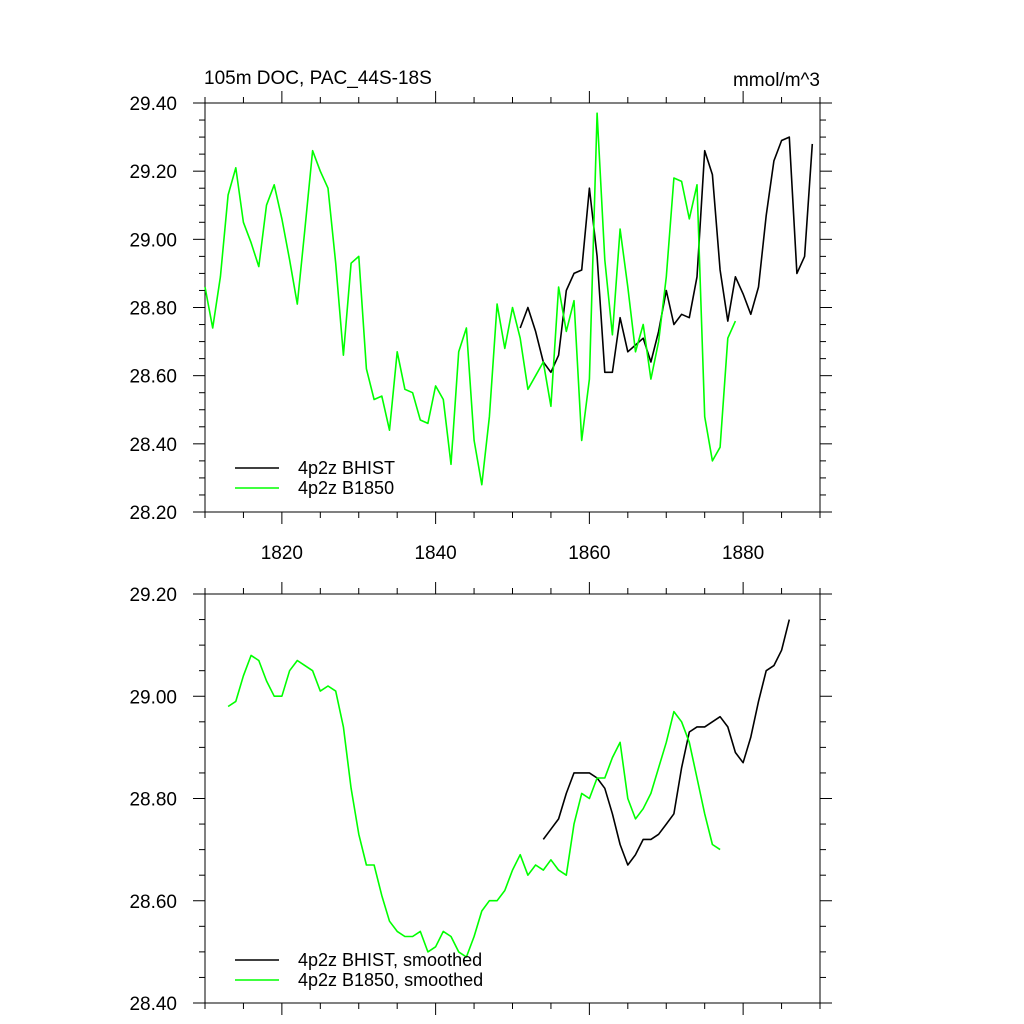 This screenshot has height=1024, width=1024. Describe the element at coordinates (743, 553) in the screenshot. I see `x-tick-label: 1880` at that location.